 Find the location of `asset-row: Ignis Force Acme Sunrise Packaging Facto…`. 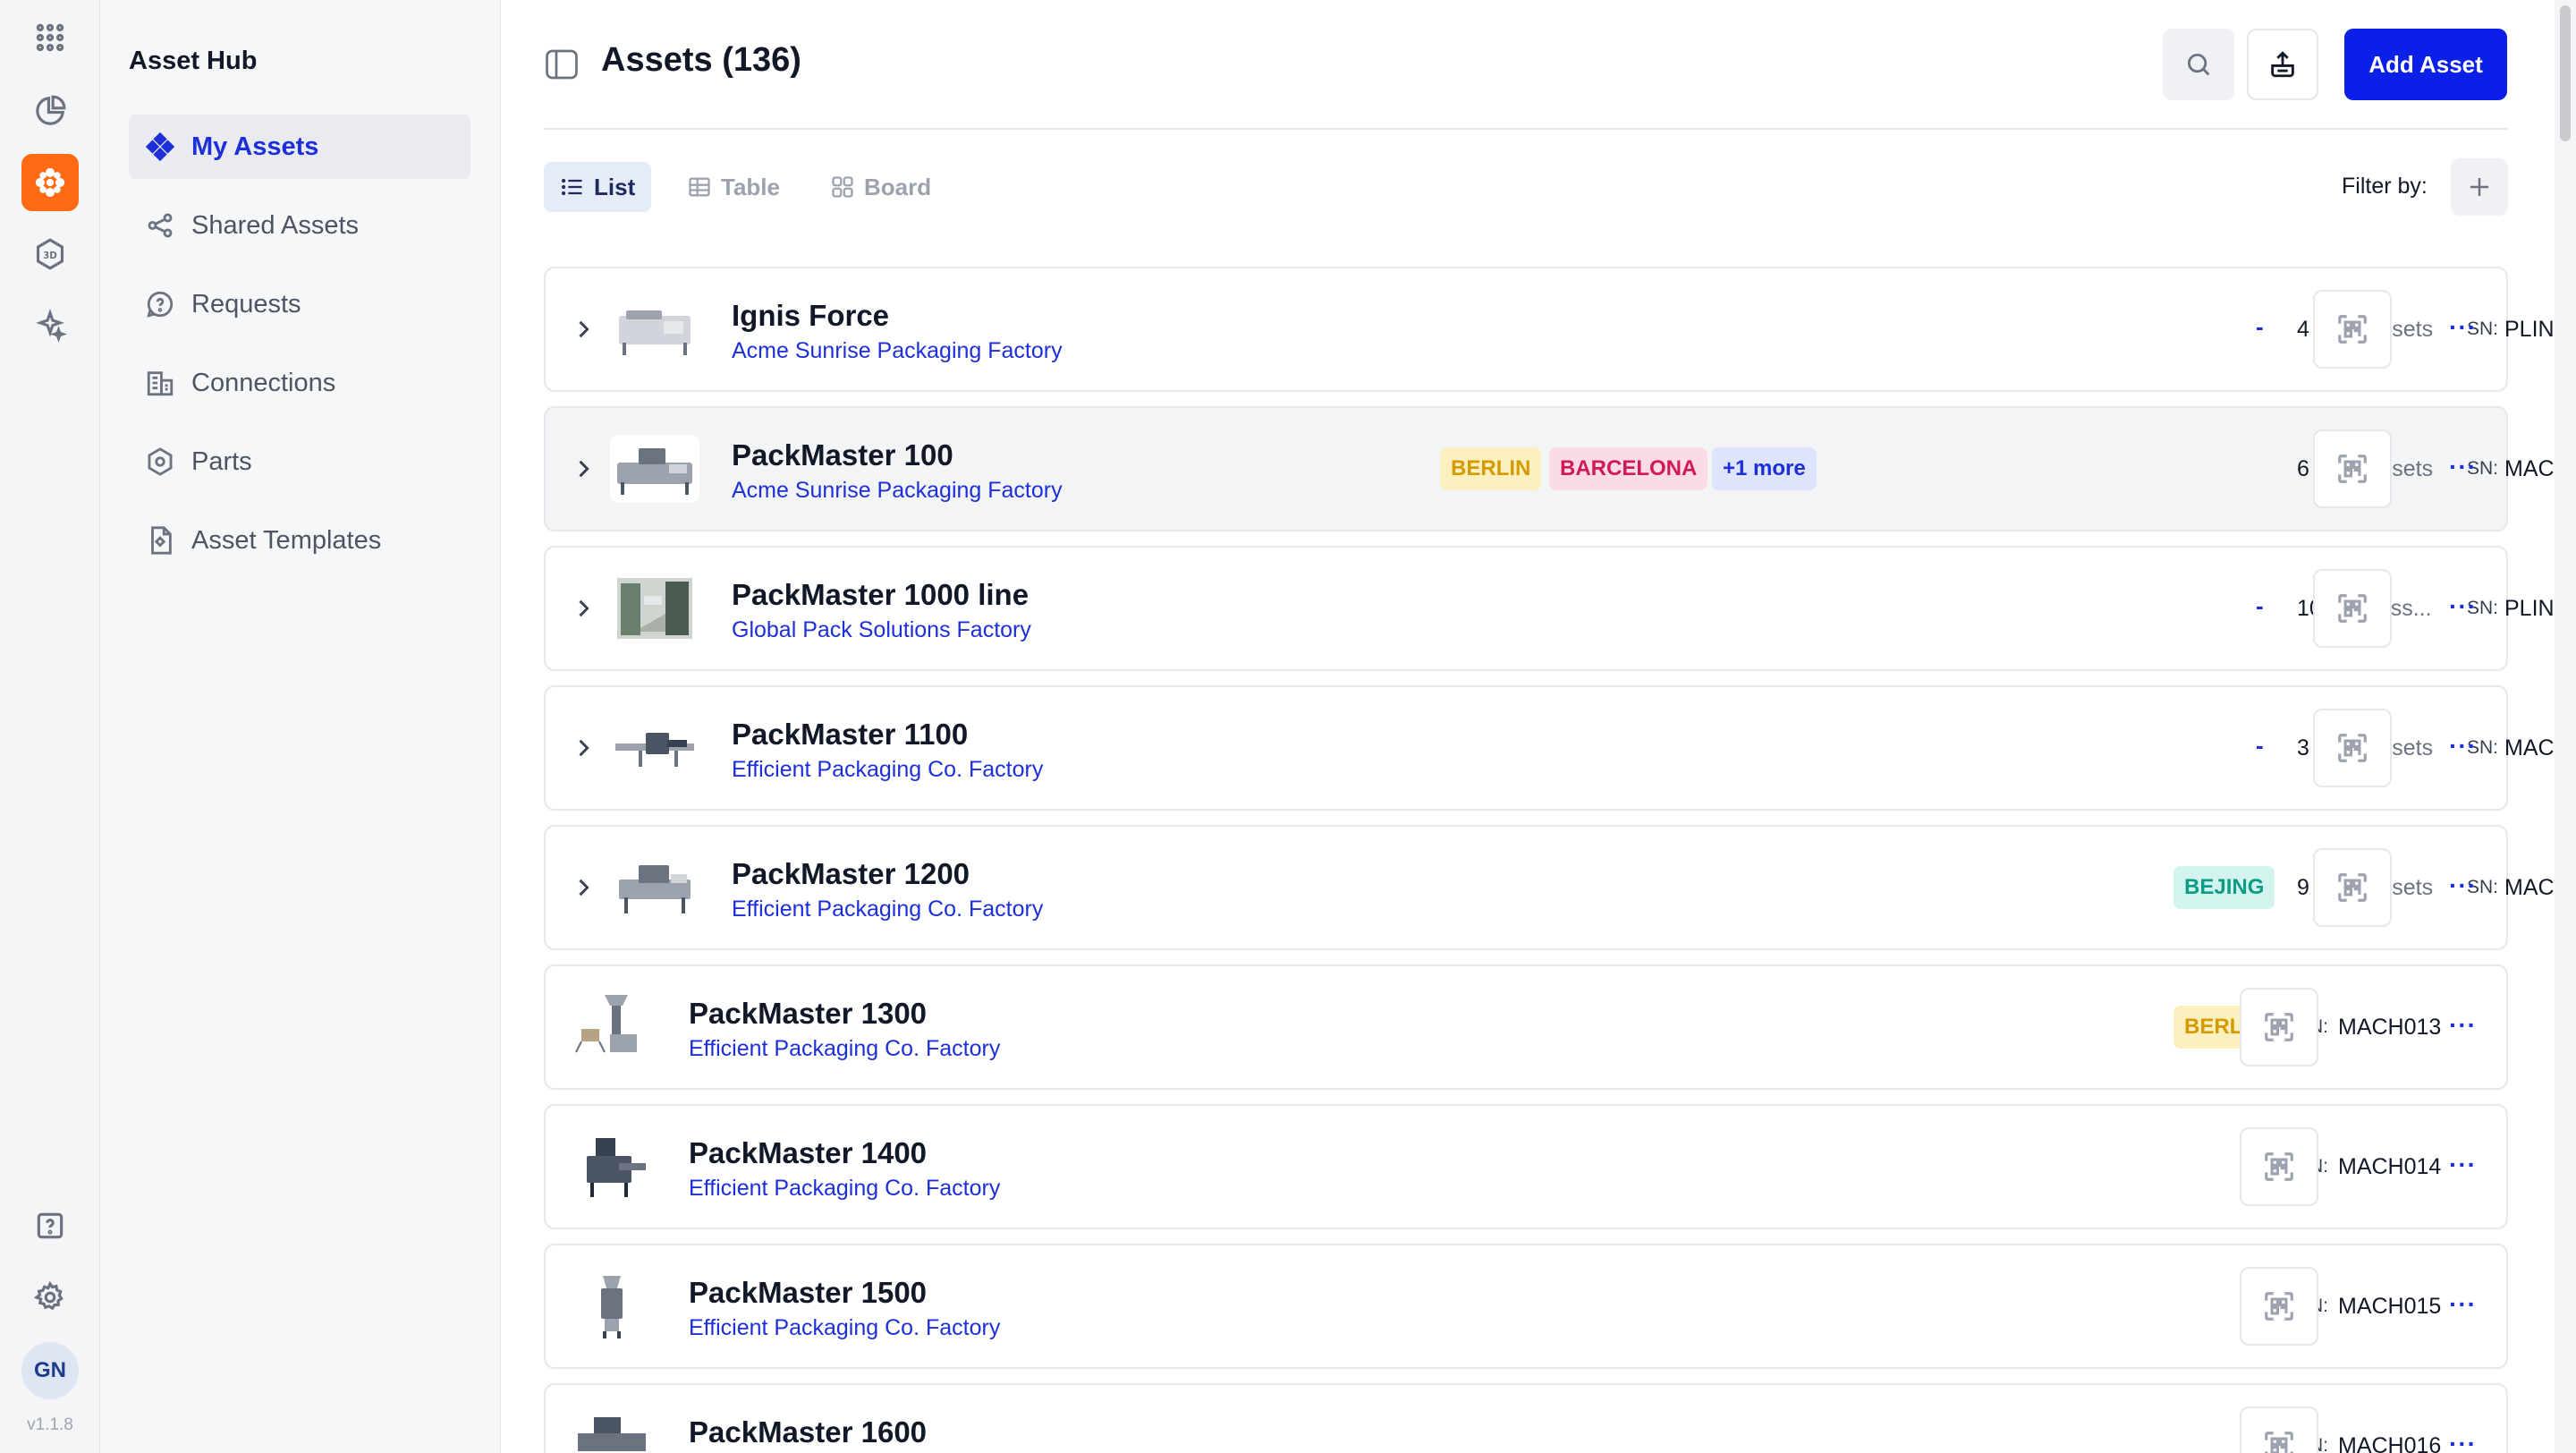

asset-row: Ignis Force Acme Sunrise Packaging Facto… is located at coordinates (1560, 329).